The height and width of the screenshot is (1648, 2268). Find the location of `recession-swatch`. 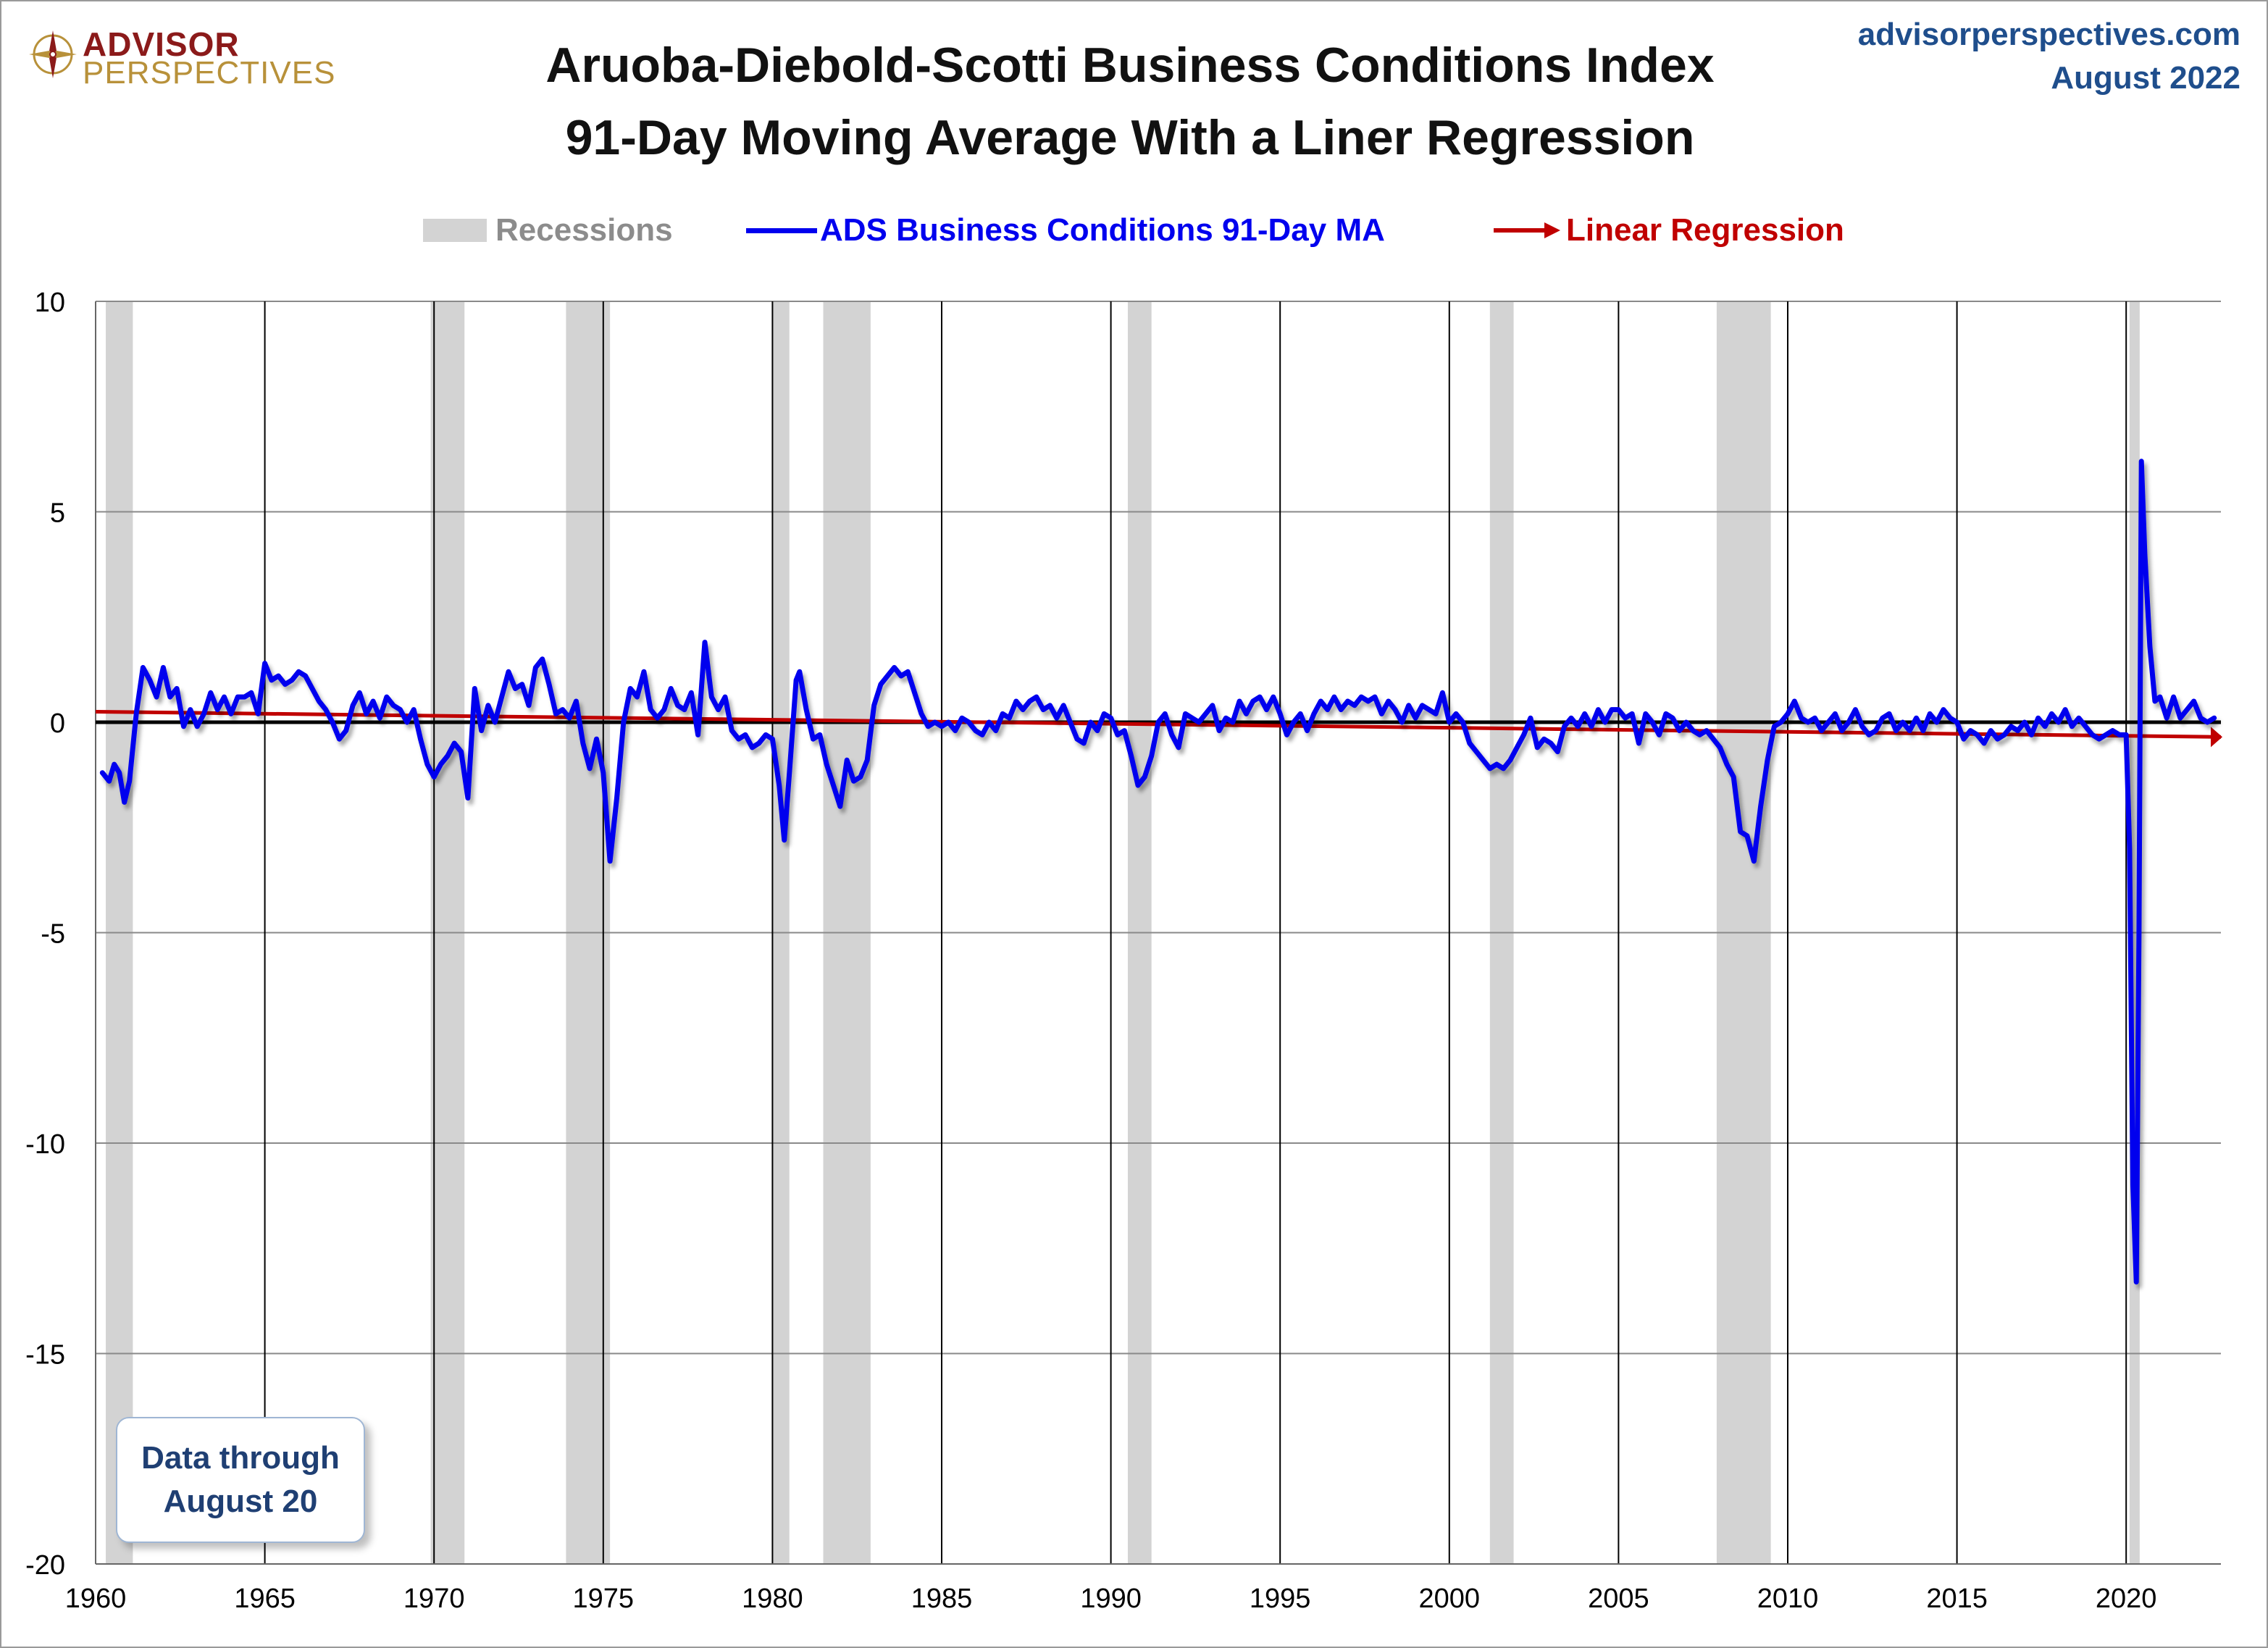

recession-swatch is located at coordinates (455, 230).